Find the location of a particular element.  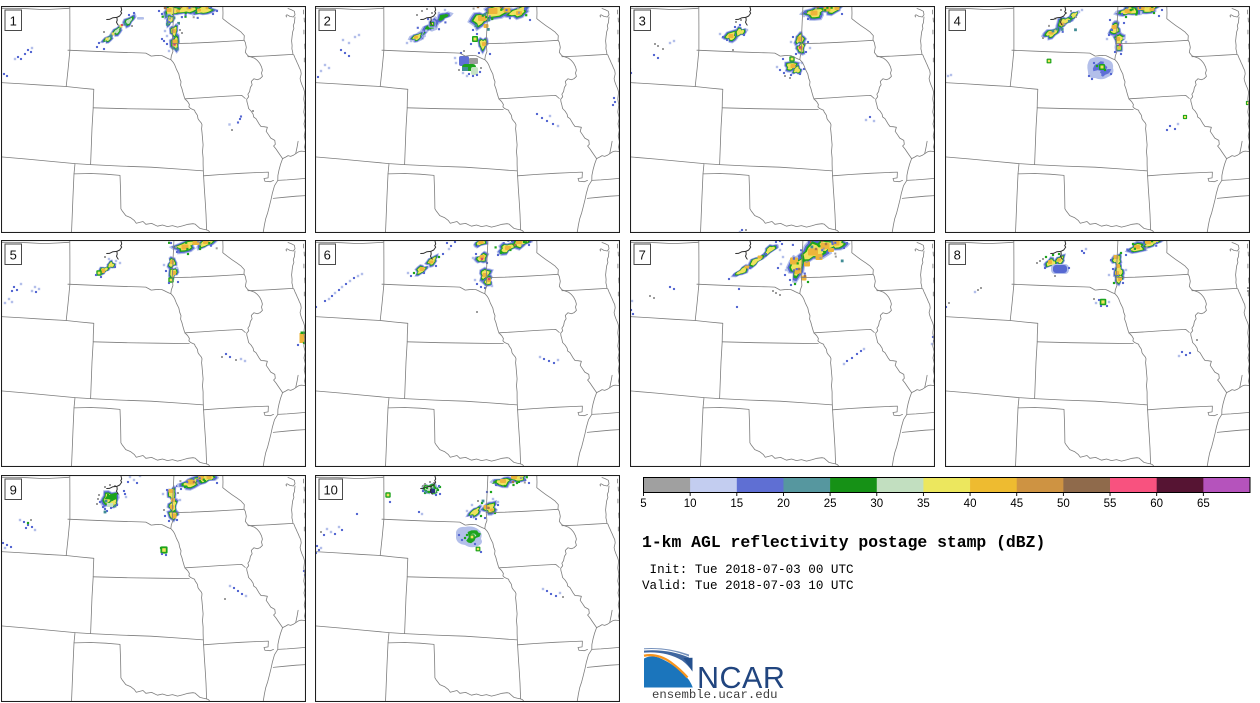

svg-text: 55 is located at coordinates (1110, 504).